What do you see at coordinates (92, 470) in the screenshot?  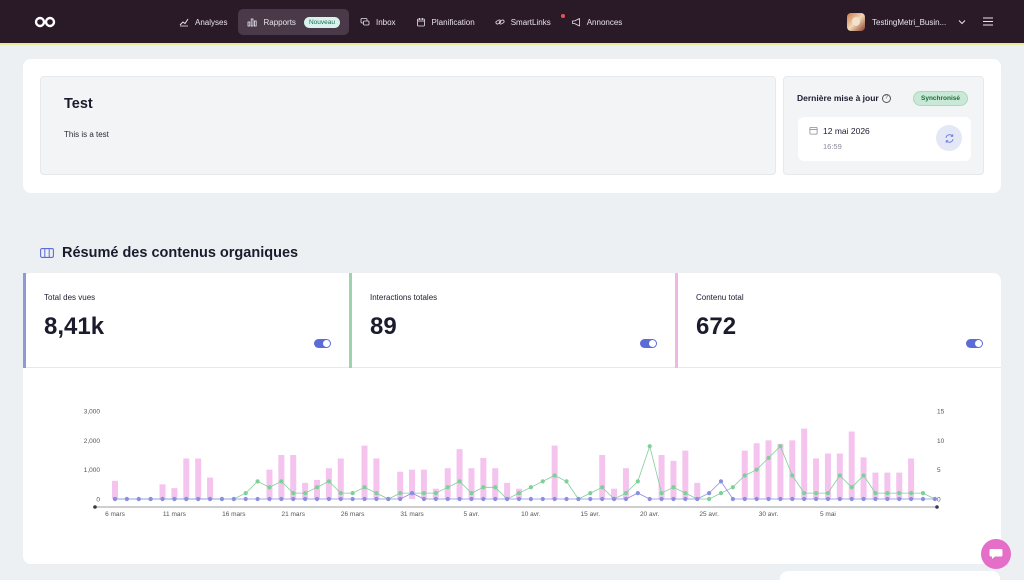 I see `y-left-tick-label: 1,000` at bounding box center [92, 470].